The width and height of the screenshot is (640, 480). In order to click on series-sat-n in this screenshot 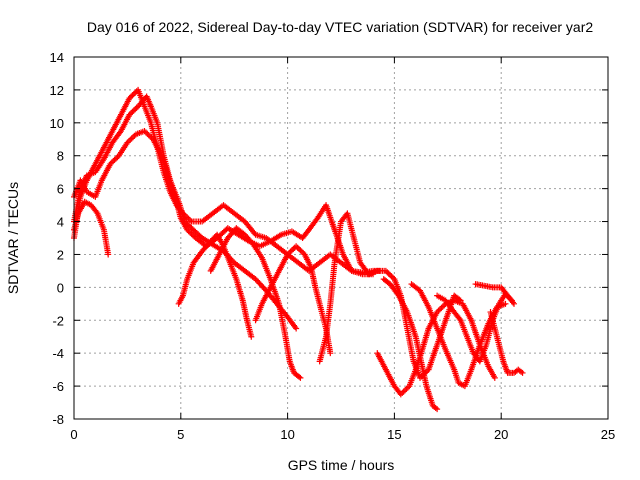, I will do `click(506, 342)`.